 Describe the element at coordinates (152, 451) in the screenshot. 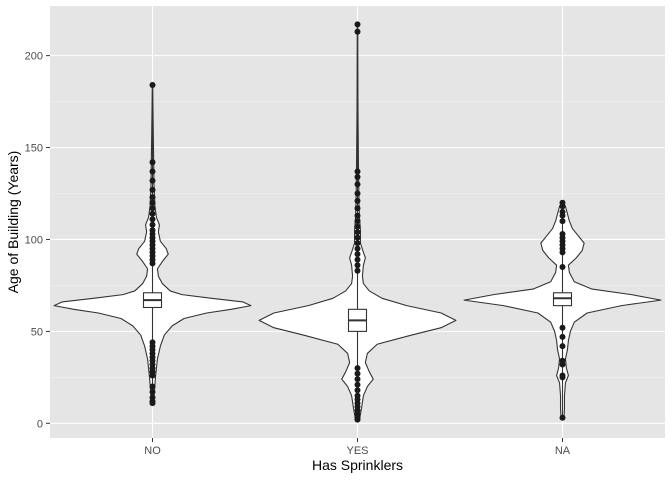

I see `x-tick-label: NO` at that location.